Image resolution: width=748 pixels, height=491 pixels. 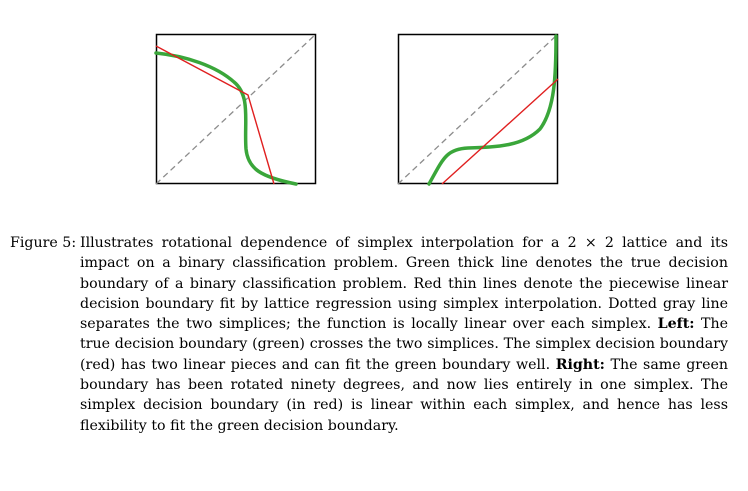 What do you see at coordinates (676, 324) in the screenshot?
I see `left-label: Left:` at bounding box center [676, 324].